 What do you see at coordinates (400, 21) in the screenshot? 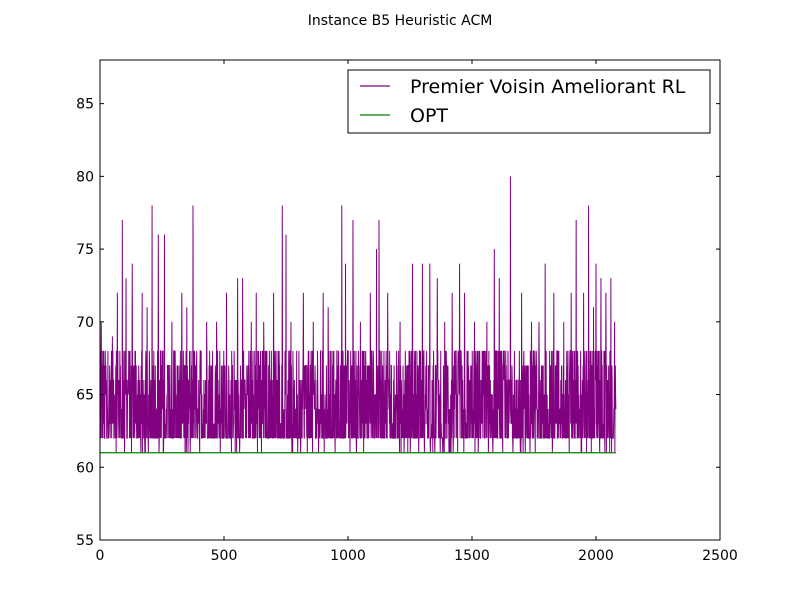
I see `chart-title: Instance B5 Heuristic ACM` at bounding box center [400, 21].